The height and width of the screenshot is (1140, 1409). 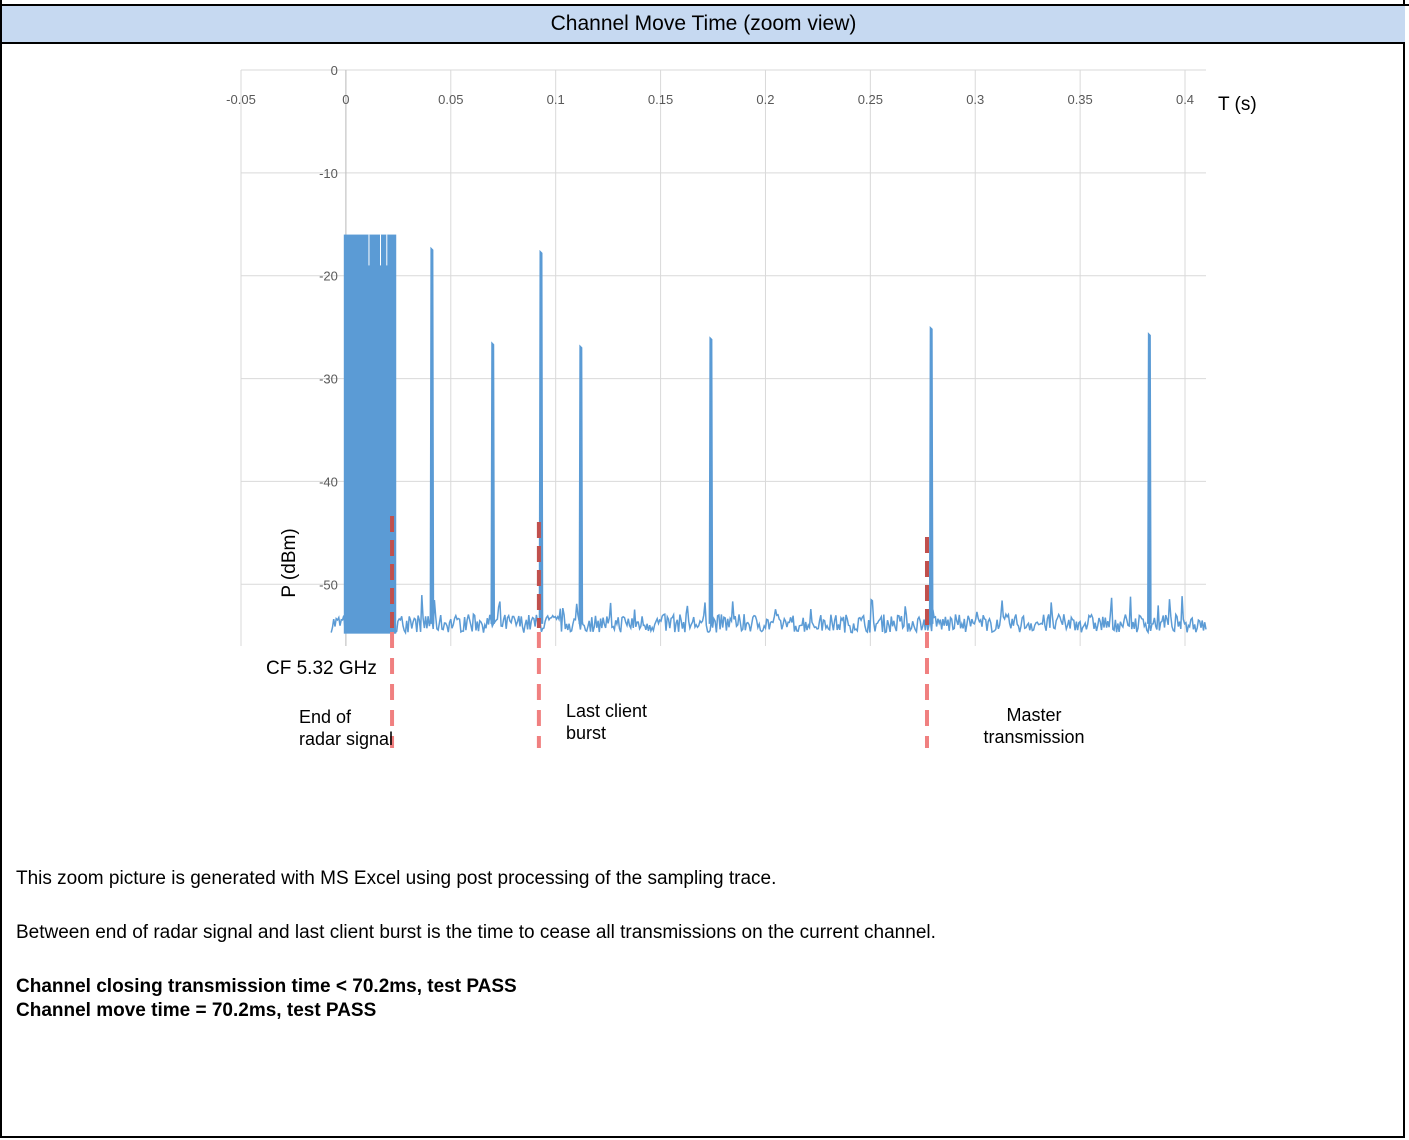 What do you see at coordinates (765, 99) in the screenshot?
I see `x-tick-label: 0.2` at bounding box center [765, 99].